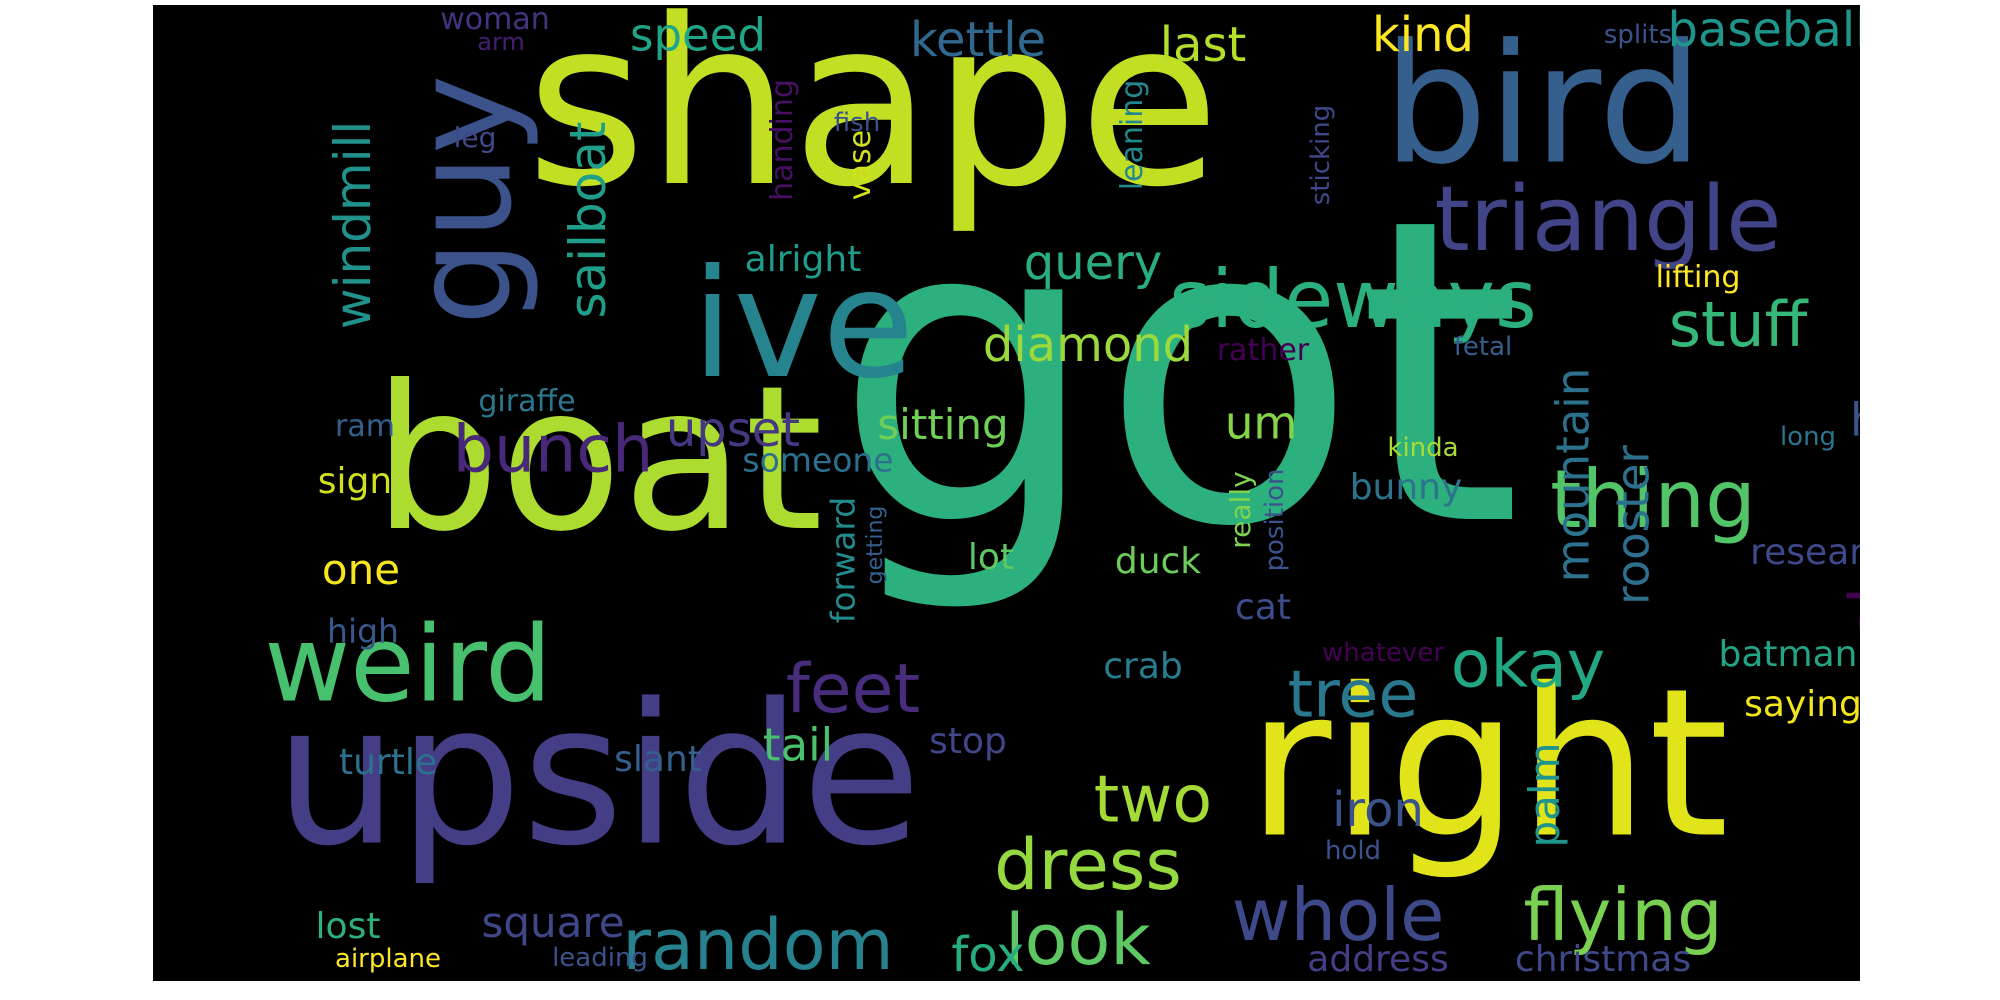 The width and height of the screenshot is (2000, 1000). Describe the element at coordinates (798, 745) in the screenshot. I see `word-tail: tail` at that location.